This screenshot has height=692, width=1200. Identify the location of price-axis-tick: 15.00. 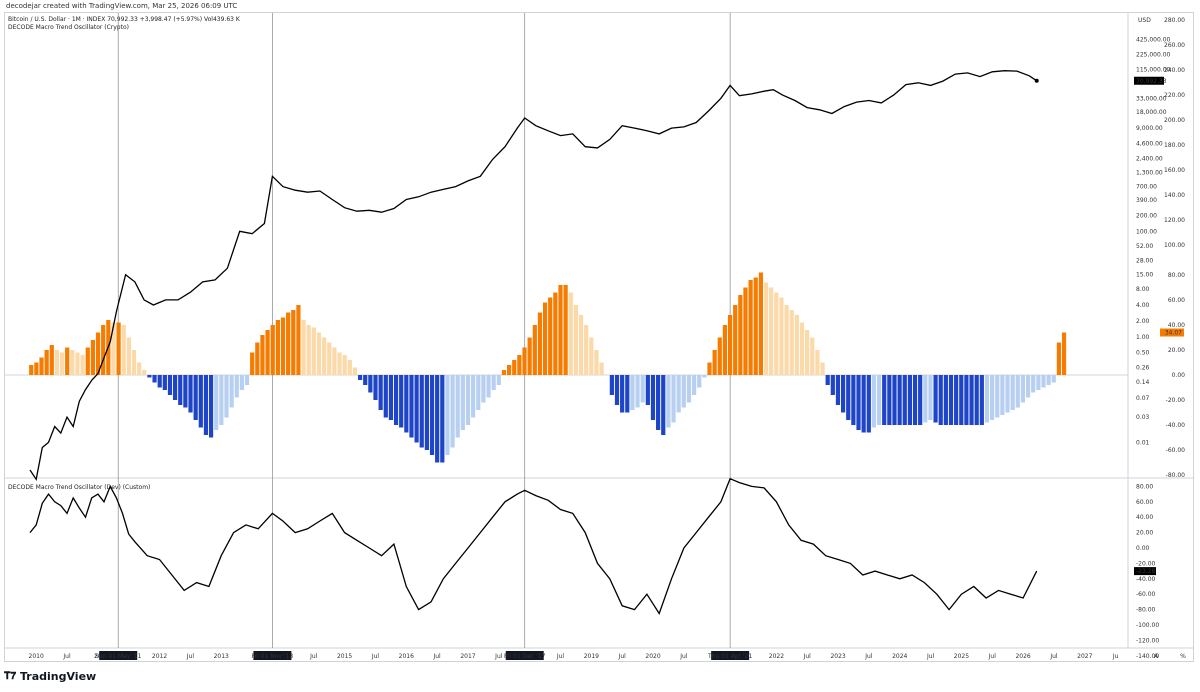
(1144, 275).